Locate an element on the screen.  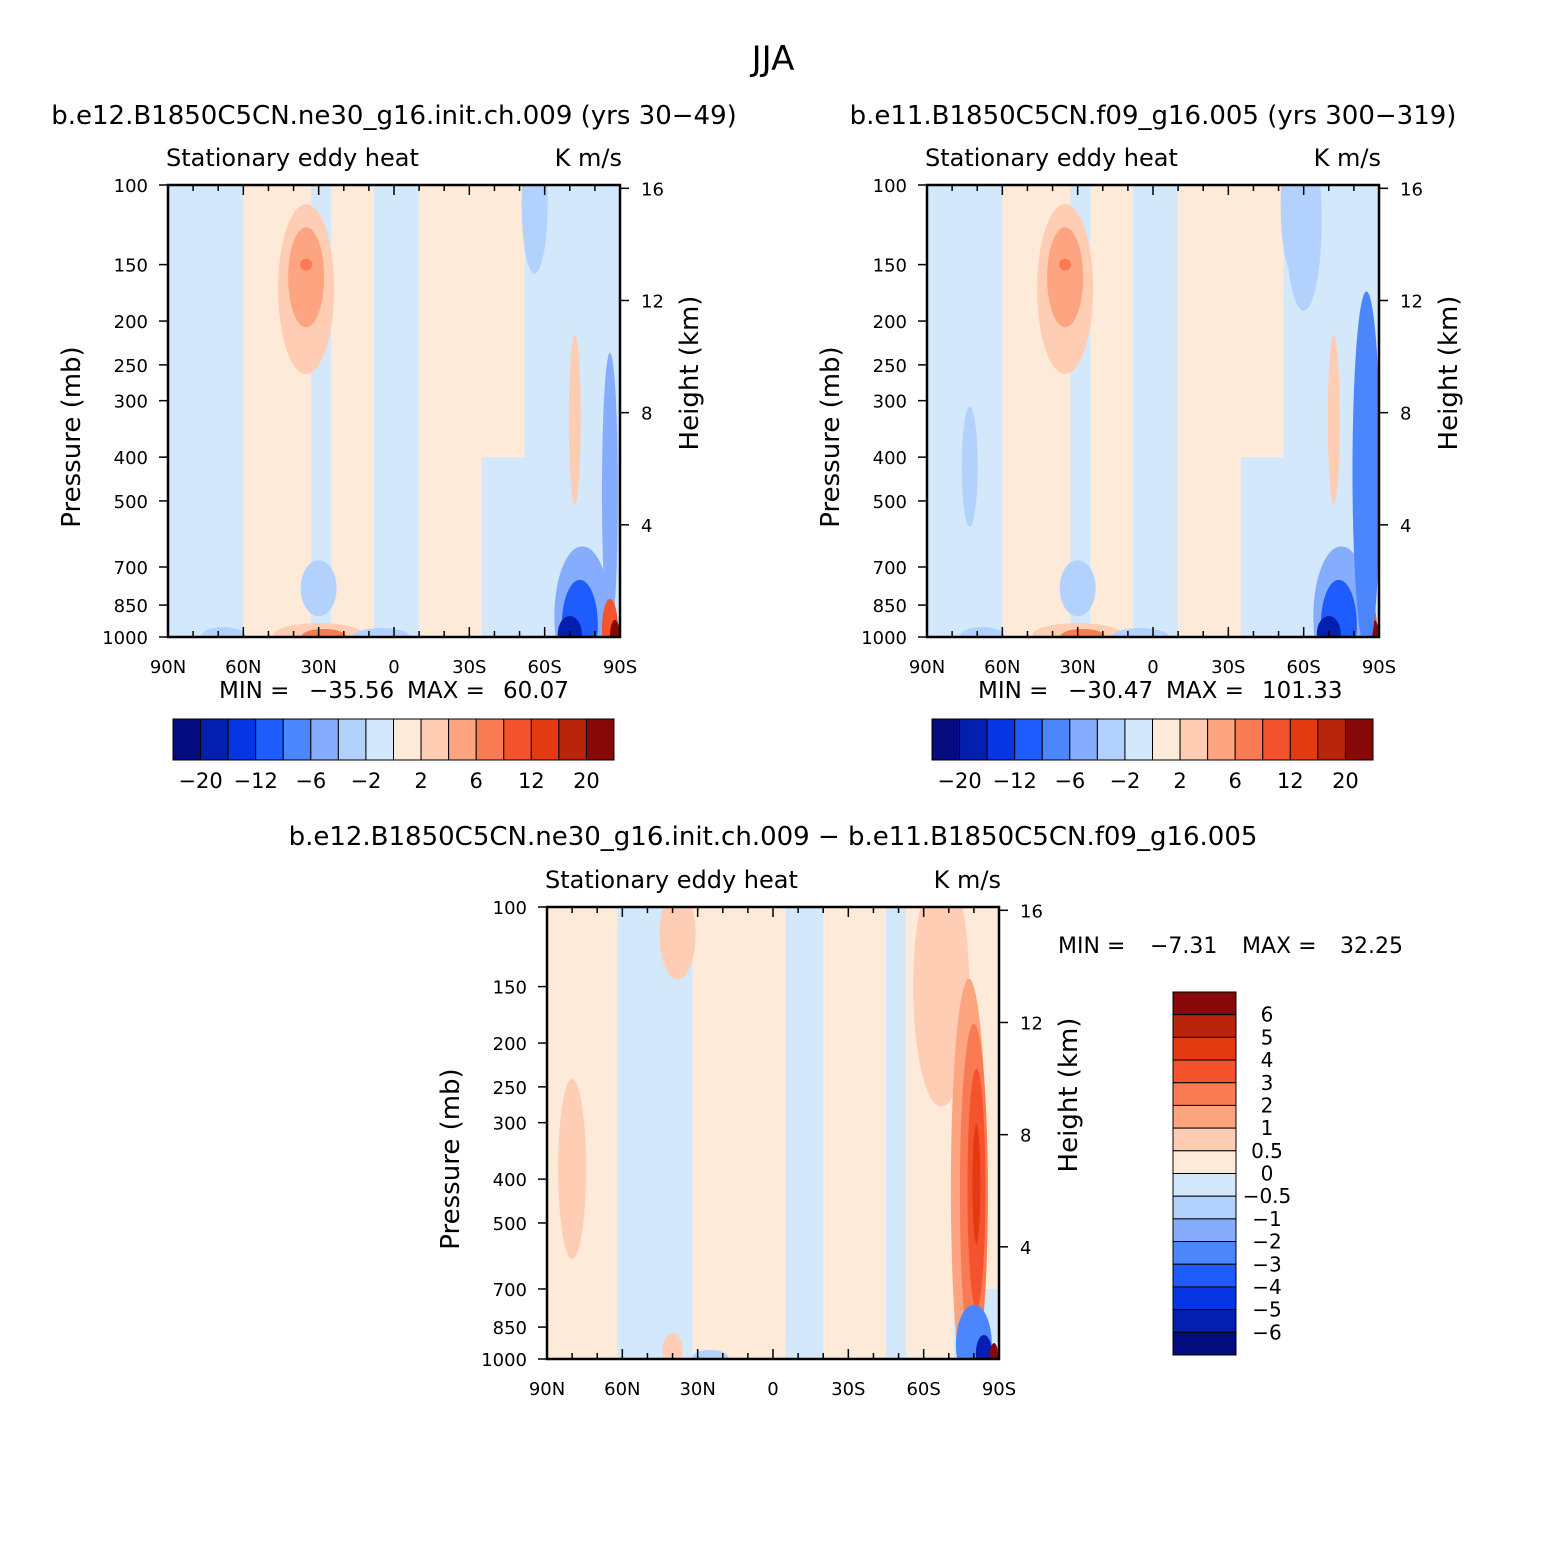
colorbar-label: −3 is located at coordinates (1266, 1264).